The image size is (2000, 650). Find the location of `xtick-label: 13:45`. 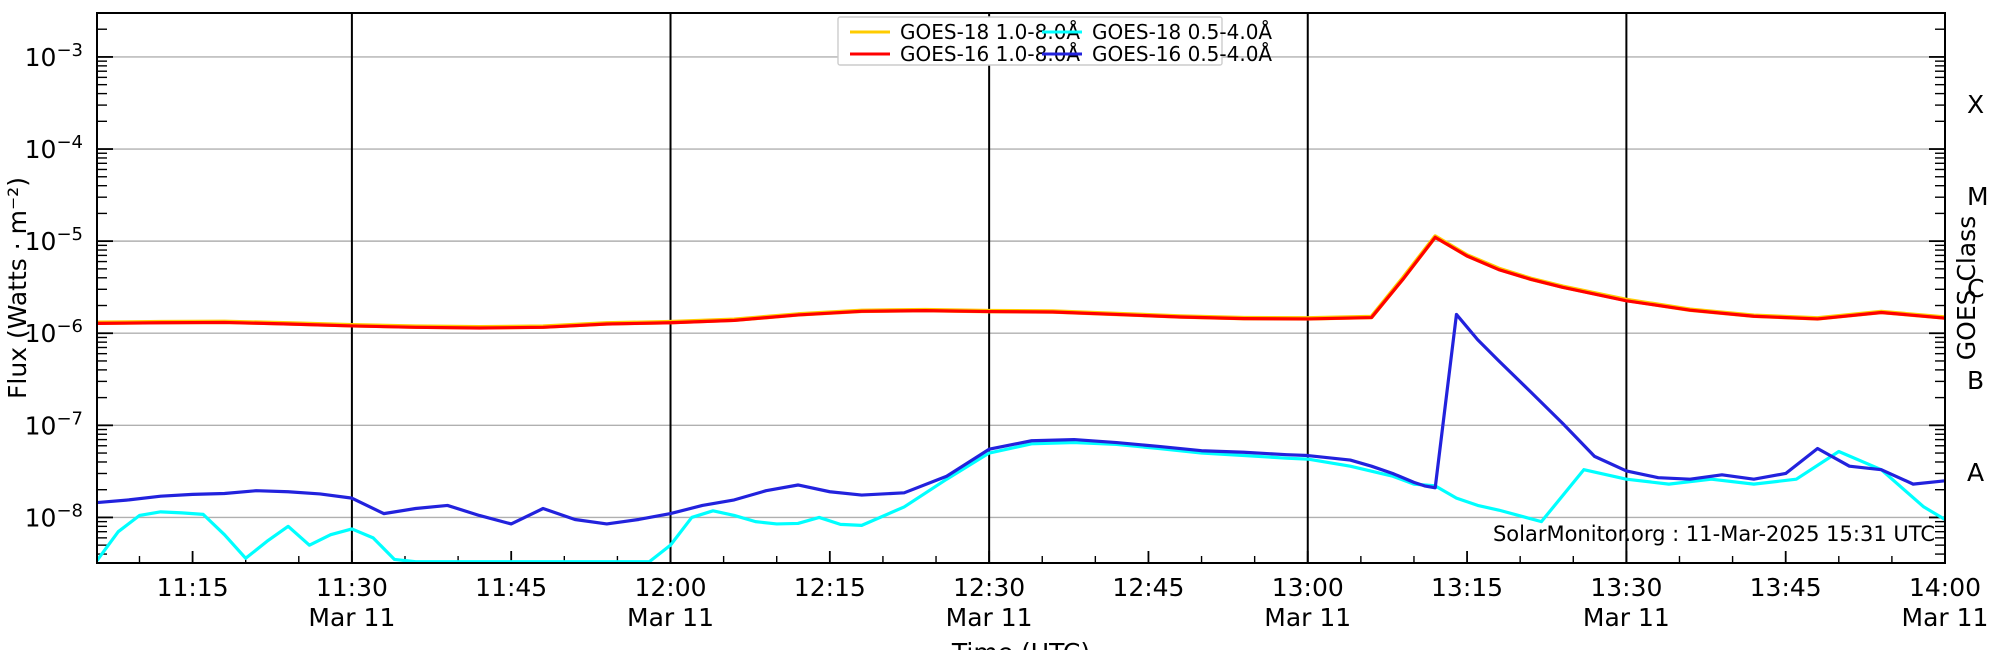

xtick-label: 13:45 is located at coordinates (1786, 587).